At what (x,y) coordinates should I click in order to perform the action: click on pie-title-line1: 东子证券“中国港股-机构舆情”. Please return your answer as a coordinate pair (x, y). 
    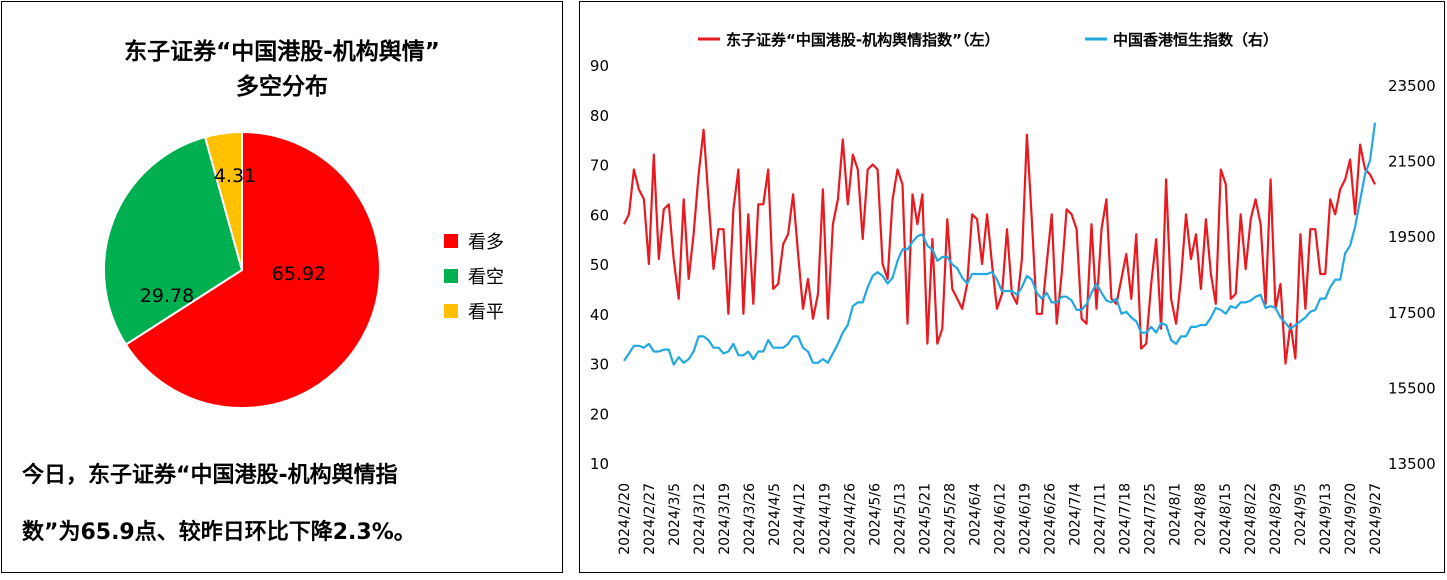
    Looking at the image, I should click on (282, 52).